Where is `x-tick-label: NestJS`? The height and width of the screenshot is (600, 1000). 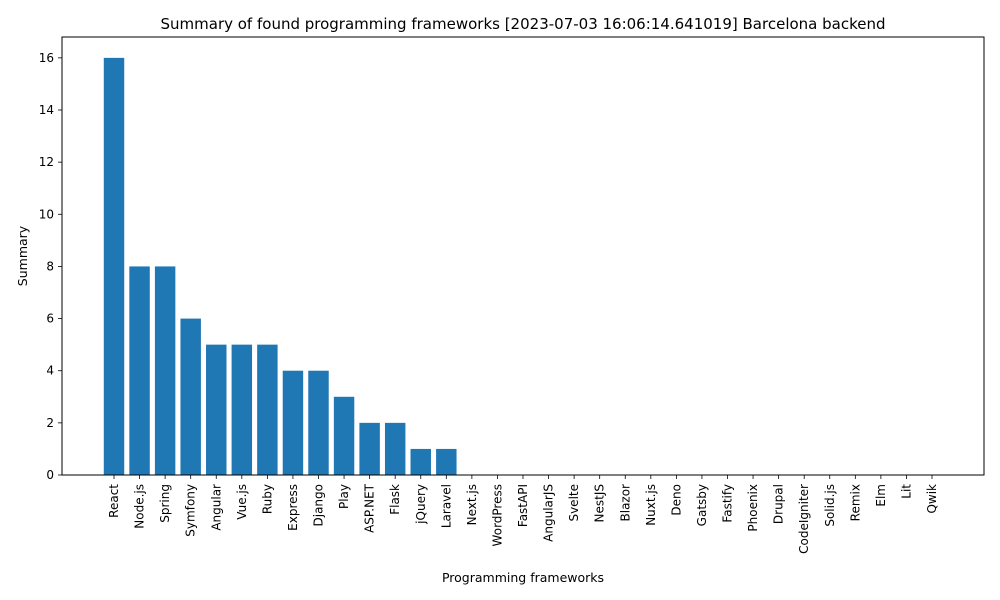
x-tick-label: NestJS is located at coordinates (600, 503).